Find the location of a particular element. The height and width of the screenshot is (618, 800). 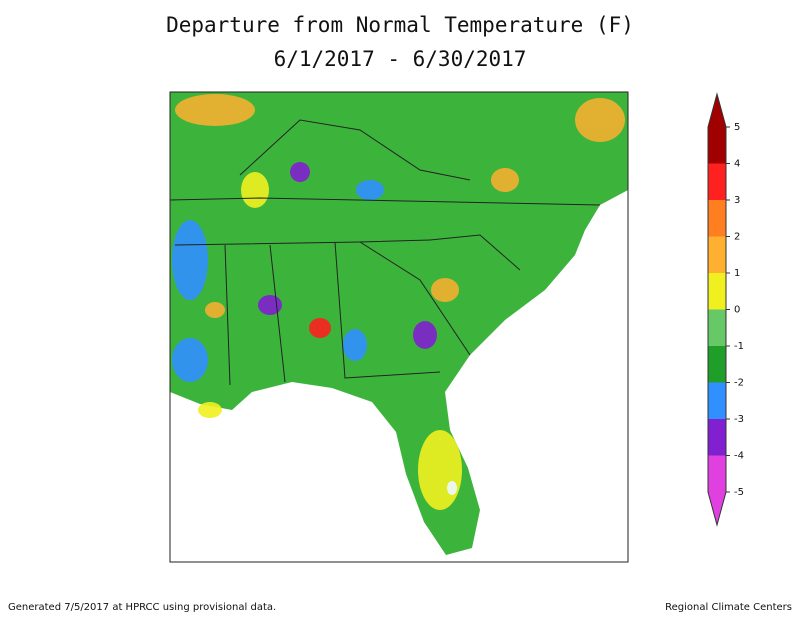

colorbar-tick-label: 3 is located at coordinates (737, 200).